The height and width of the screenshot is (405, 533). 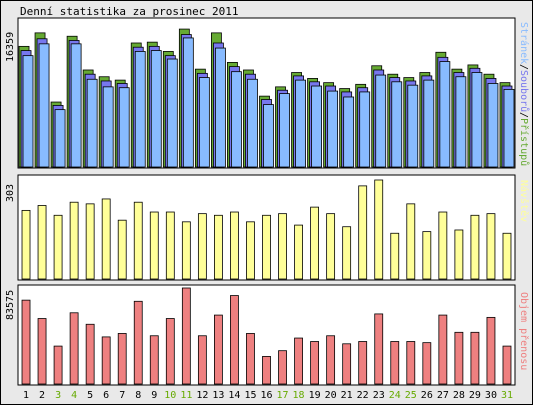 What do you see at coordinates (524, 43) in the screenshot?
I see `top-legend-part: Stránek` at bounding box center [524, 43].